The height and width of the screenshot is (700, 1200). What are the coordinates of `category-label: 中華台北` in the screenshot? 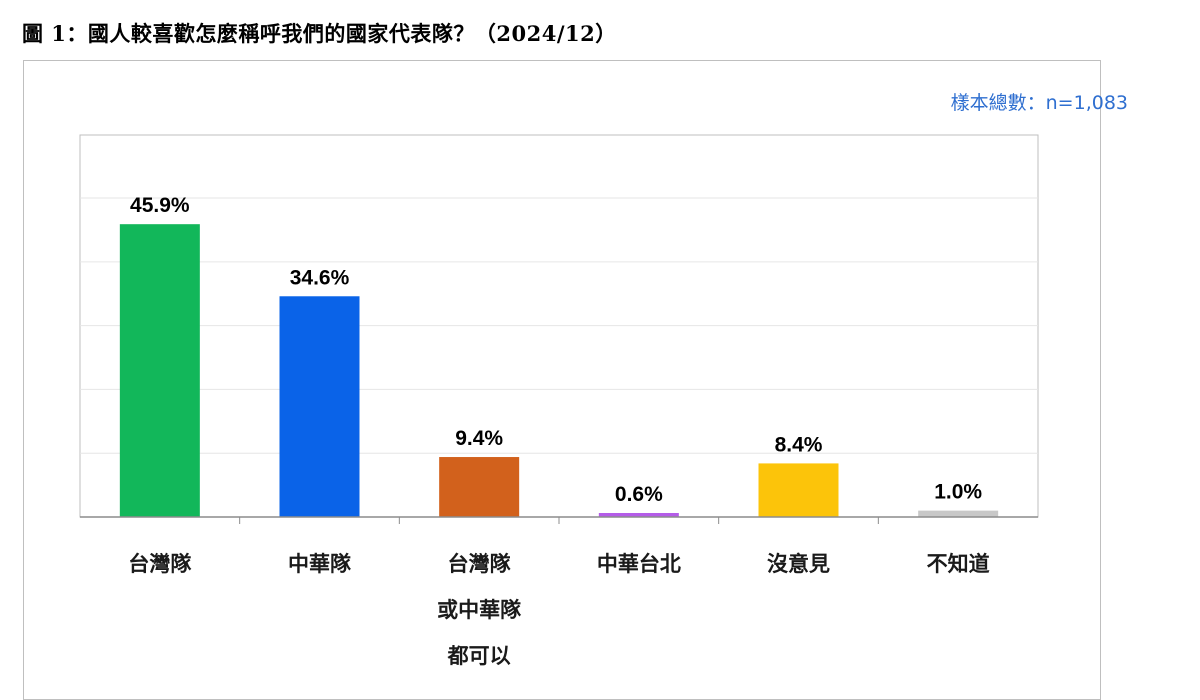 It's located at (639, 564).